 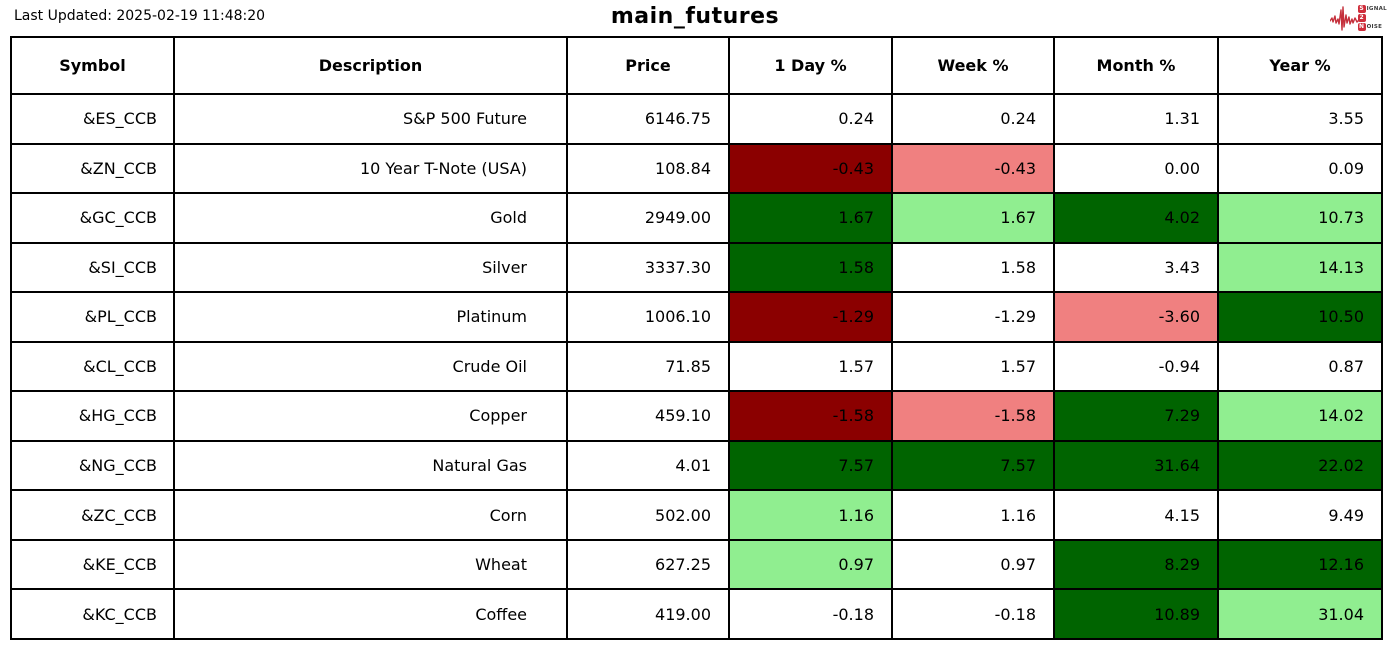 I want to click on month-pct-cell: -3.60, so click(x=1136, y=317).